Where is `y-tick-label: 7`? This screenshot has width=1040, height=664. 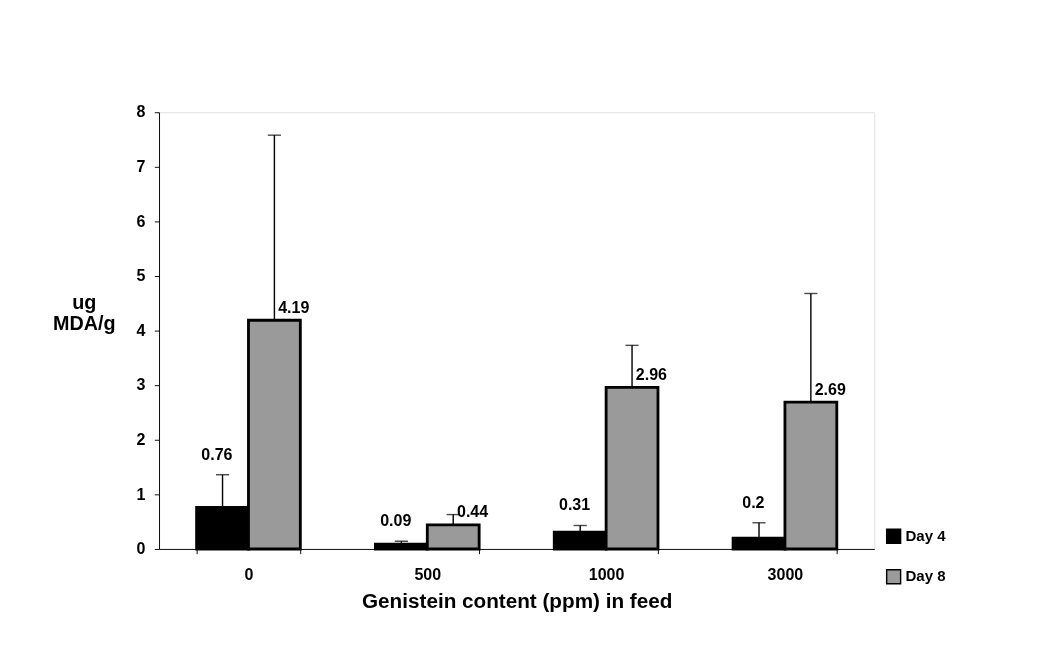 y-tick-label: 7 is located at coordinates (141, 167).